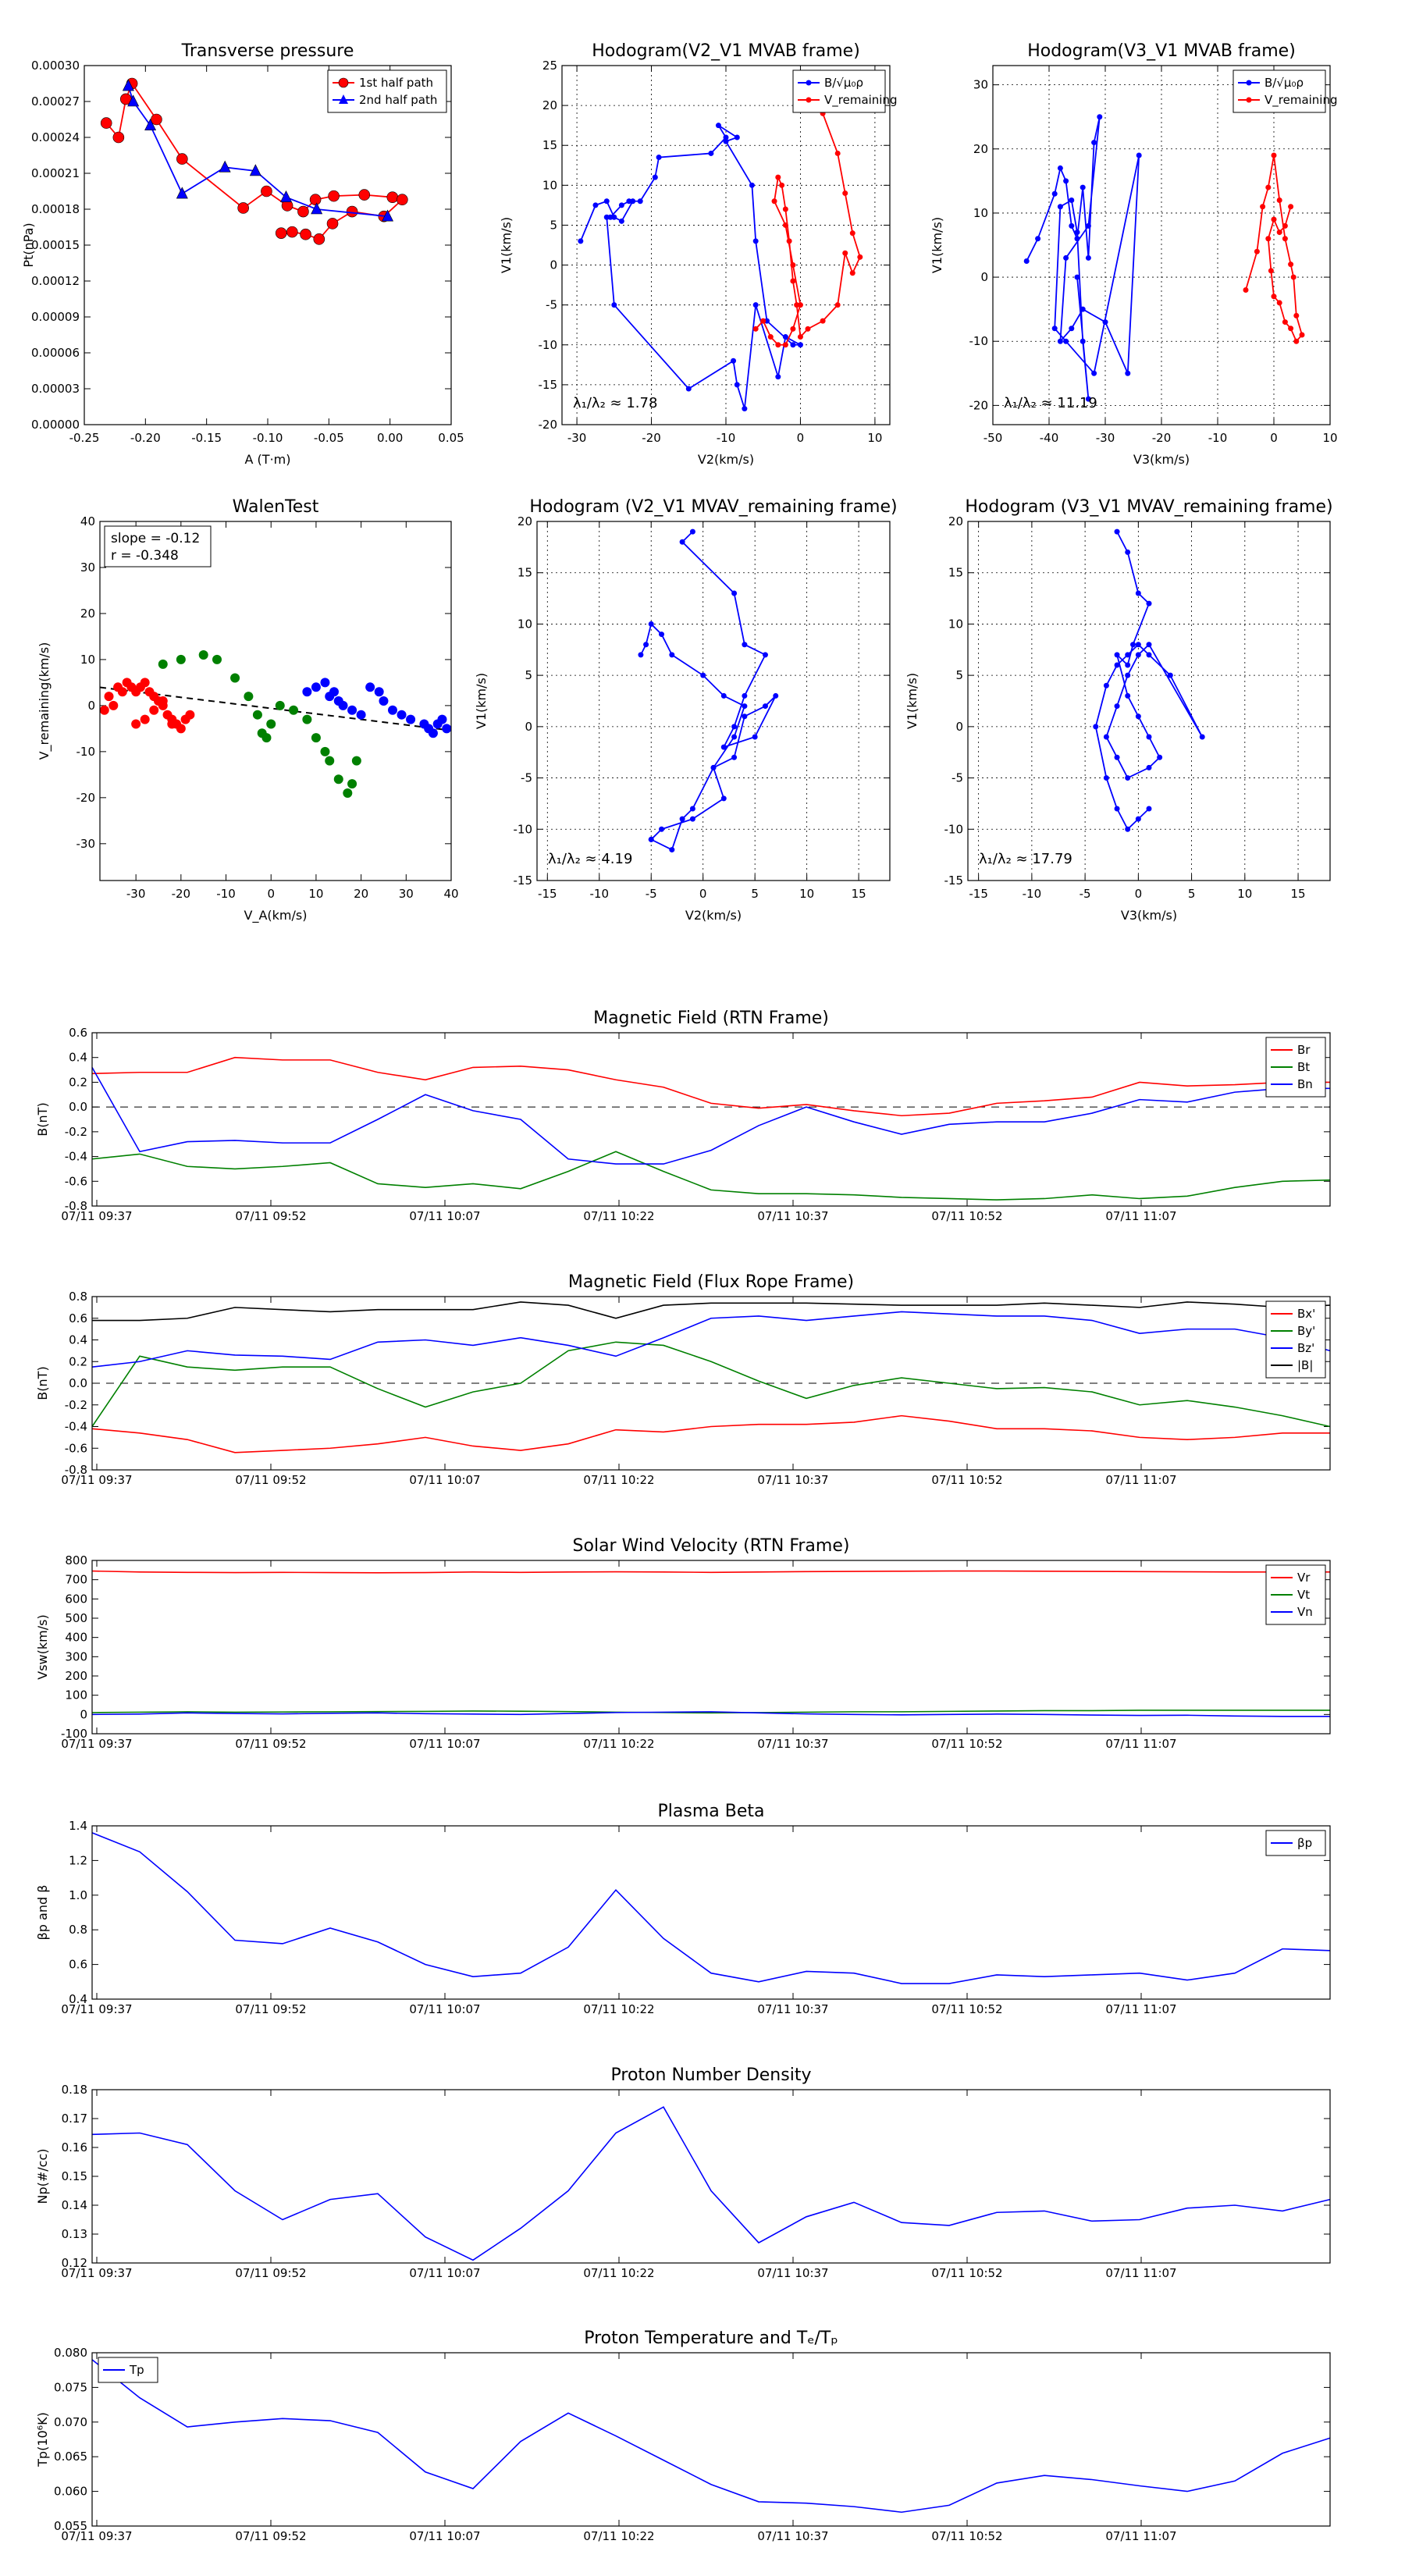 The image size is (1405, 2576). Describe the element at coordinates (56, 389) in the screenshot. I see `y-tick-label: 0.00003` at that location.